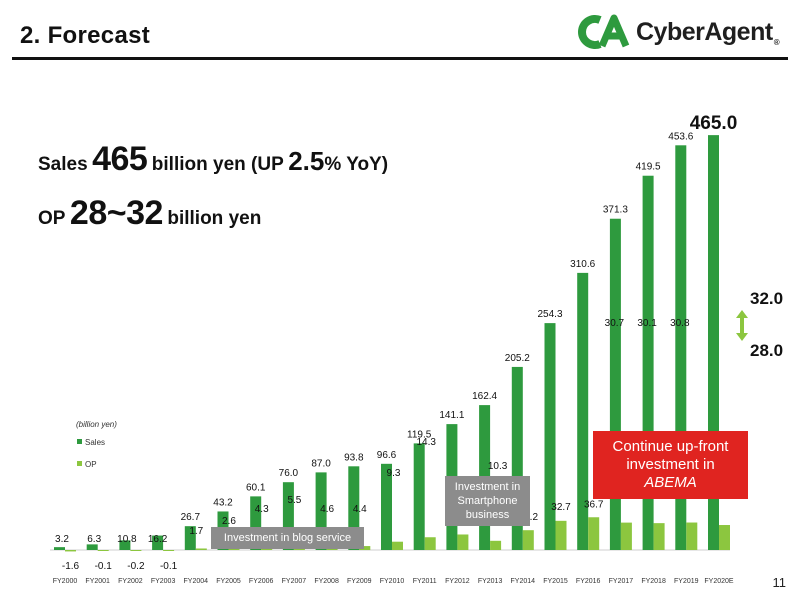  I want to click on x-tick-label: FY2002, so click(130, 581).